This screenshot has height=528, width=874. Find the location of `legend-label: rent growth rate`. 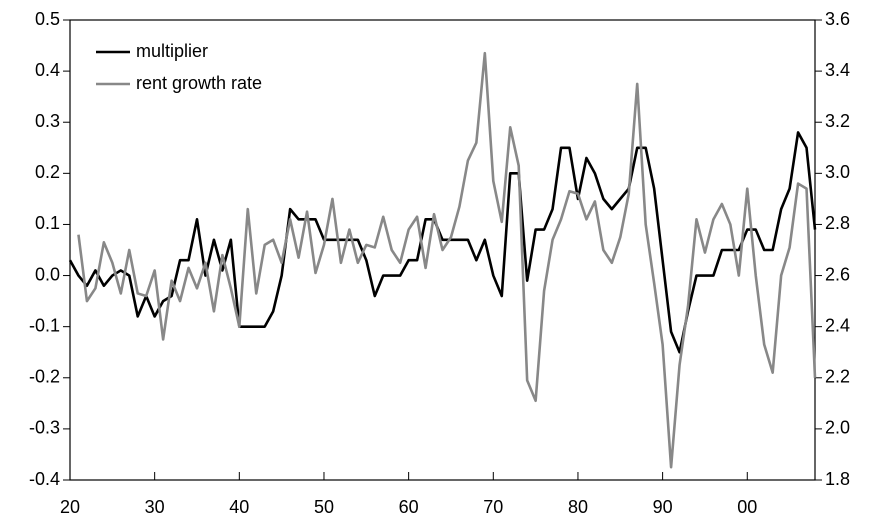

legend-label: rent growth rate is located at coordinates (199, 83).